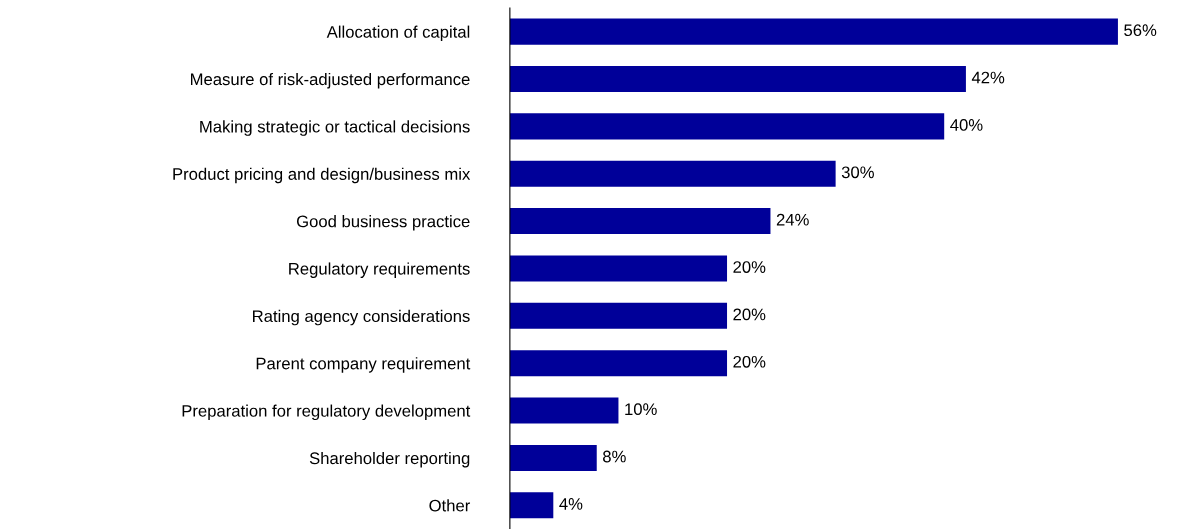  I want to click on y-tick-label: Rating agency considerations, so click(361, 317).